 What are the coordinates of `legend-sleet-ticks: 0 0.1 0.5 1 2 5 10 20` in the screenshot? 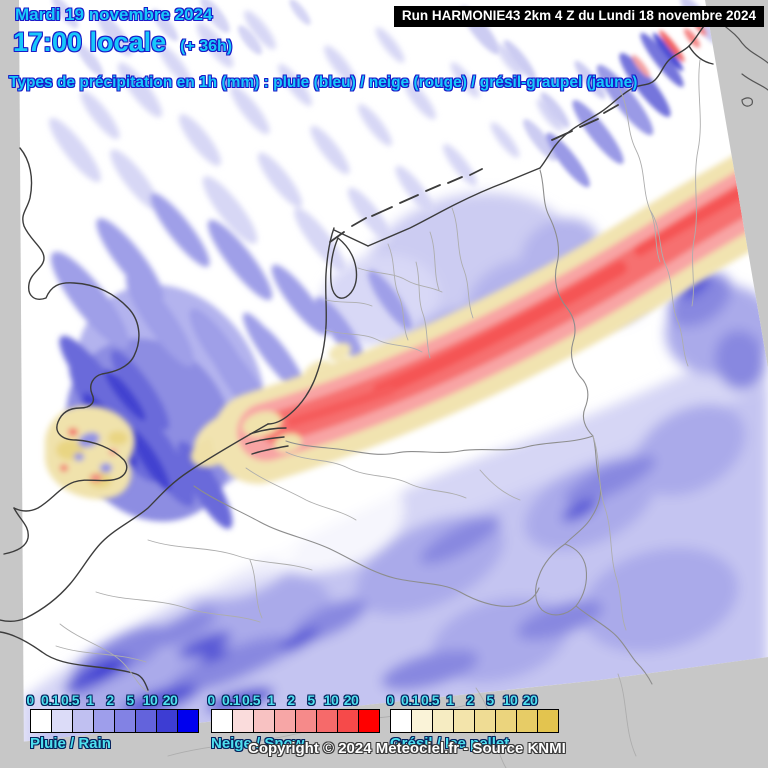 It's located at (464, 700).